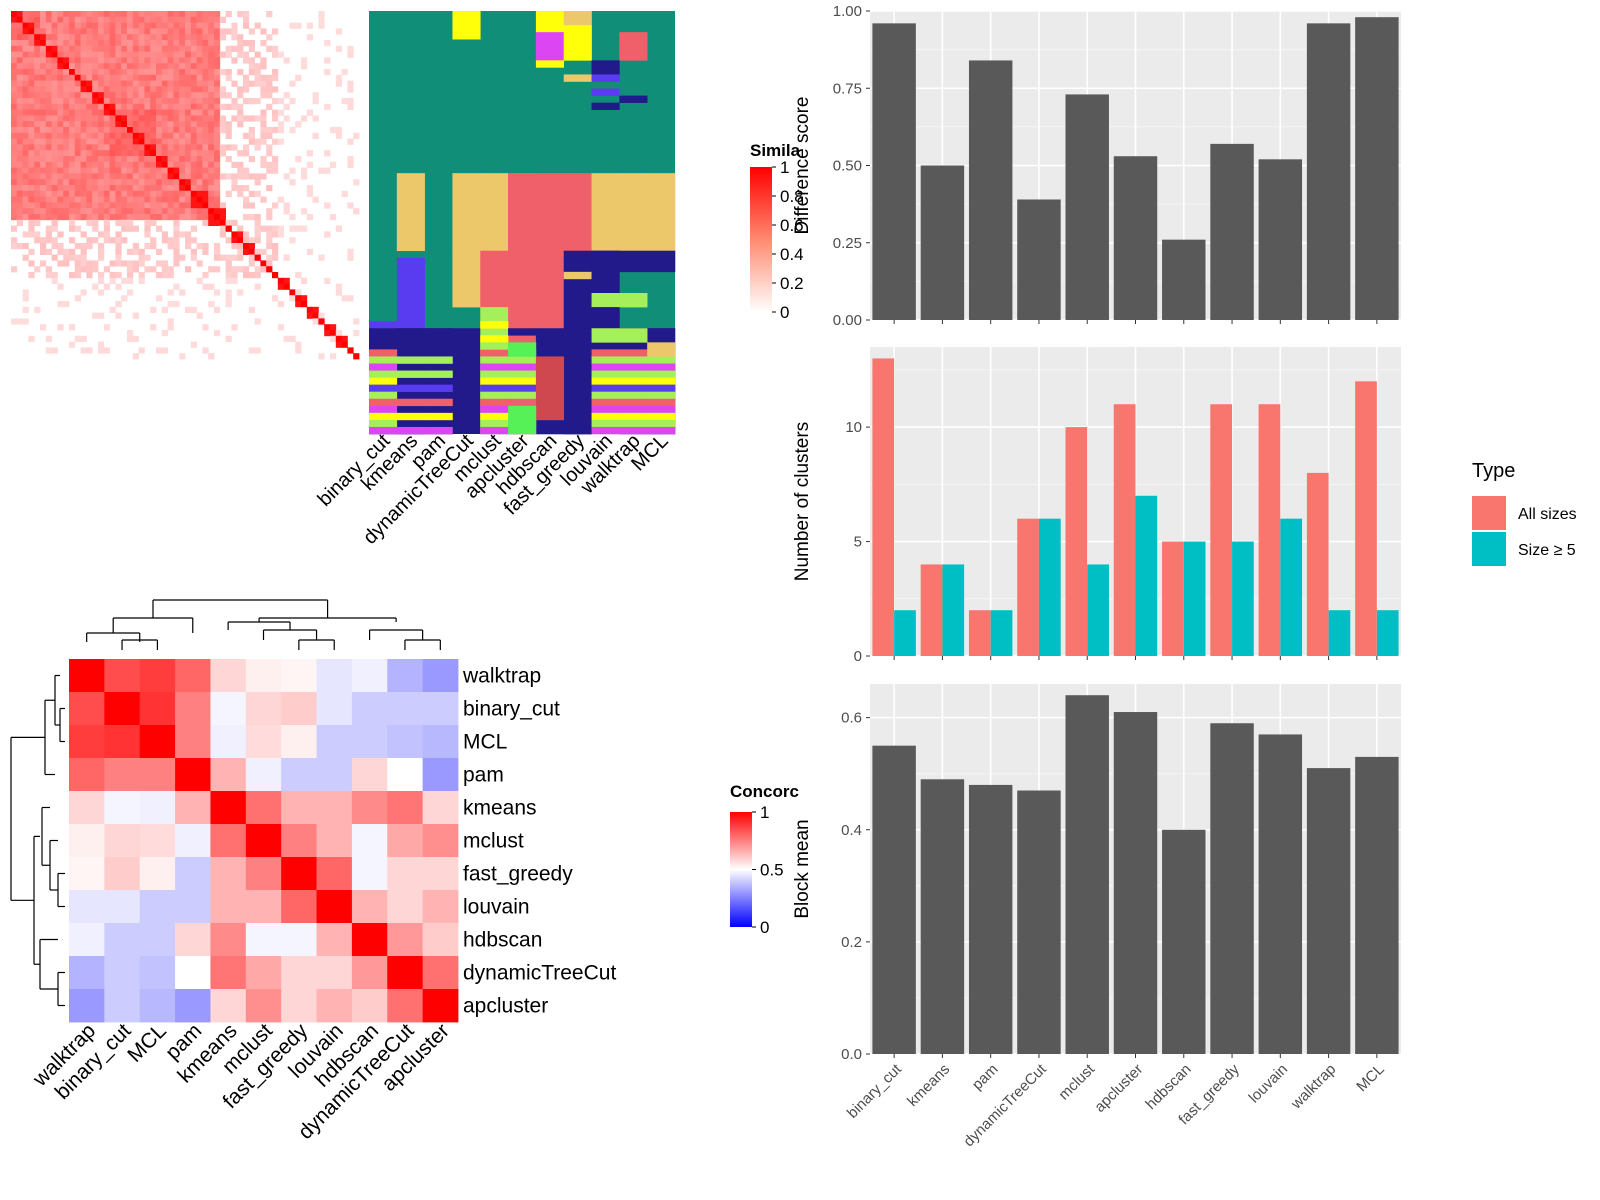  What do you see at coordinates (985, 1077) in the screenshot?
I see `x-tick-label: pam` at bounding box center [985, 1077].